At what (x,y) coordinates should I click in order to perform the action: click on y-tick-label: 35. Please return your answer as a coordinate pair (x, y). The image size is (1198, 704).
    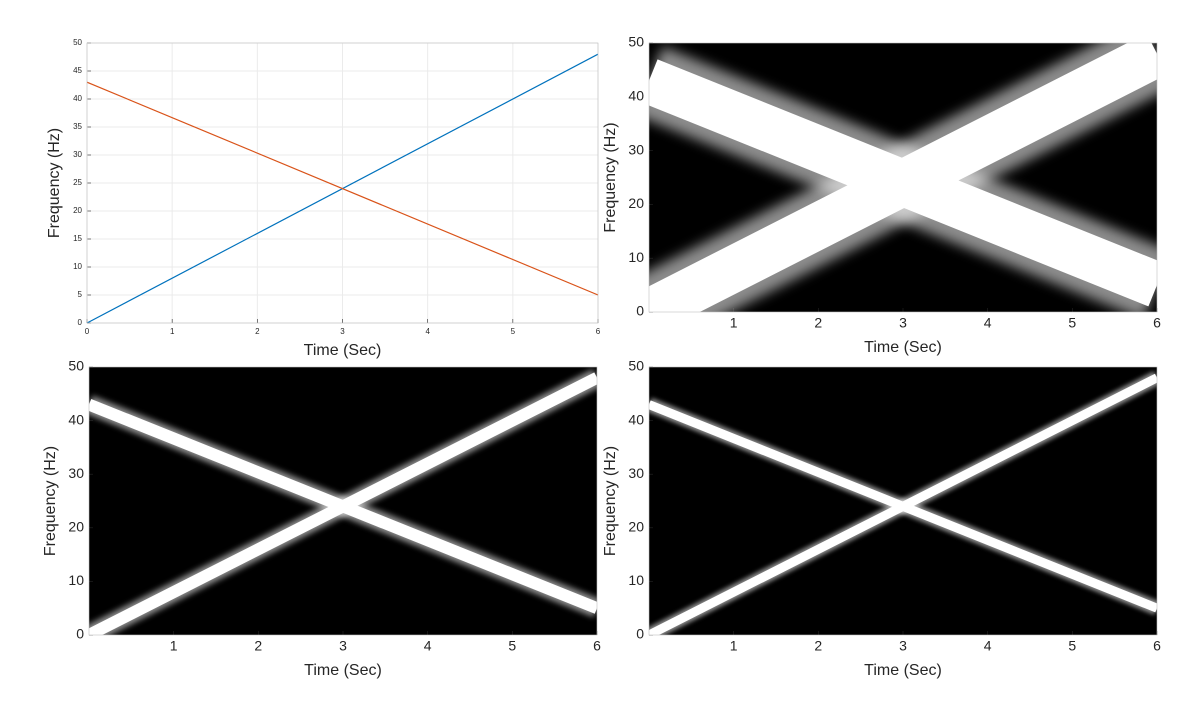
    Looking at the image, I should click on (77, 126).